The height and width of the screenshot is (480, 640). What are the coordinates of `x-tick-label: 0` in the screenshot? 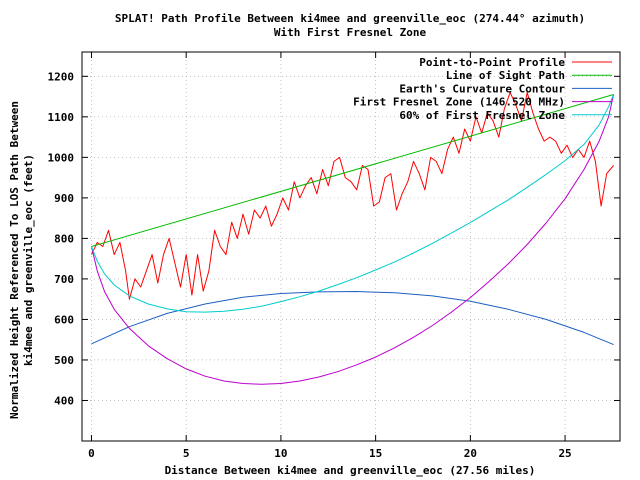 It's located at (91, 453).